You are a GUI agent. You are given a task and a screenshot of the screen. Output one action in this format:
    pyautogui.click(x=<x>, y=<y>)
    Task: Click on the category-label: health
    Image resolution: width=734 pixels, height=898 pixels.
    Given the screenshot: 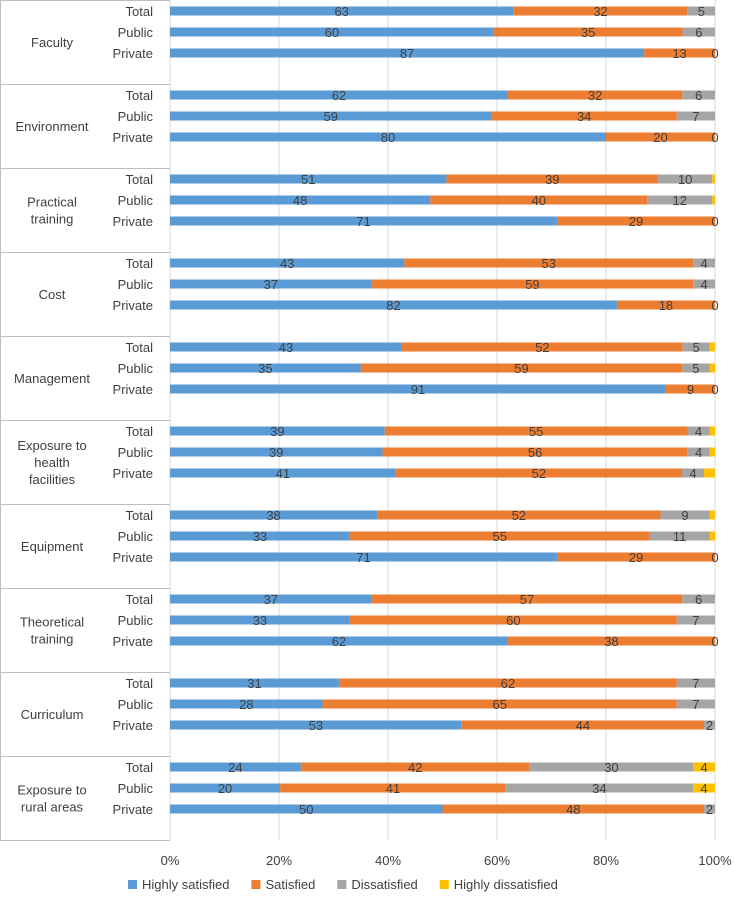 What is the action you would take?
    pyautogui.click(x=51, y=462)
    